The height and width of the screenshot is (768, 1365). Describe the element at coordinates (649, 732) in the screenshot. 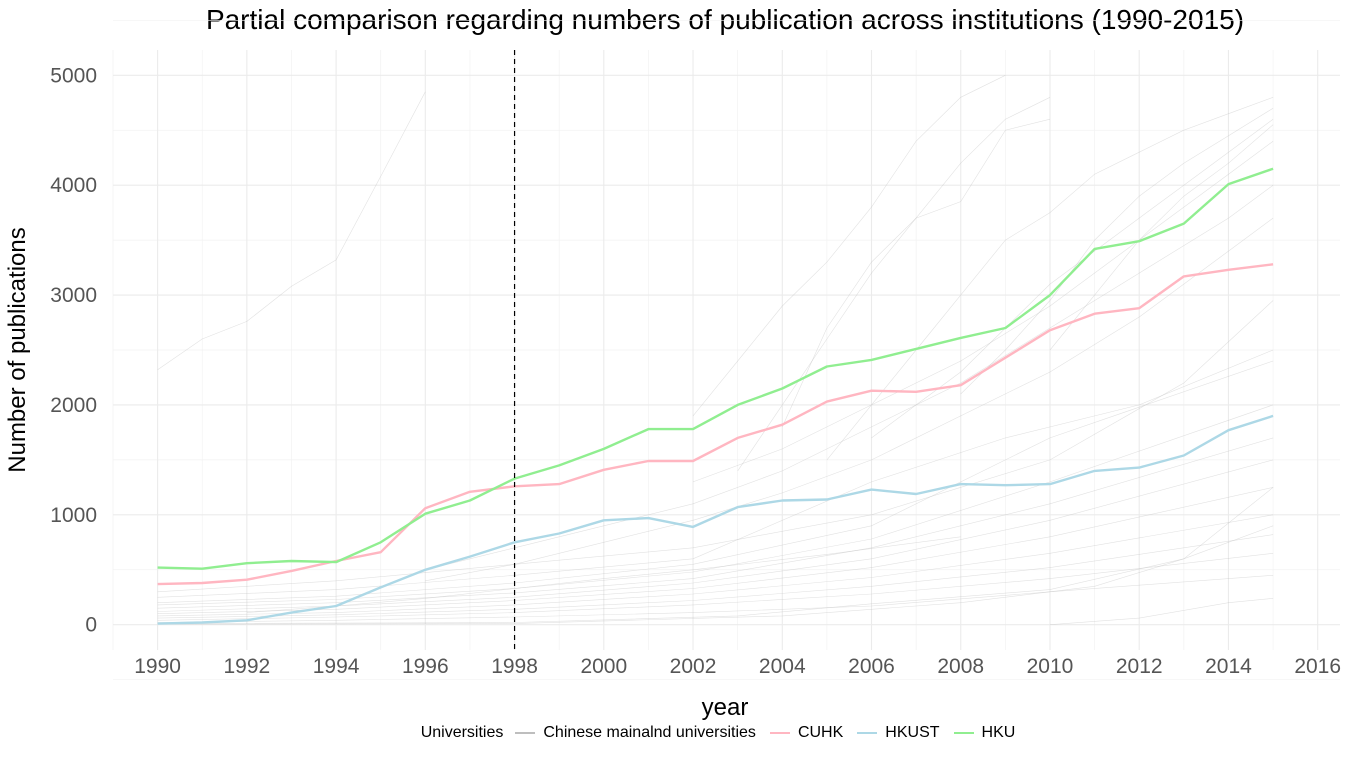

I see `legend-label-mainland: Chinese mainalnd universities` at that location.